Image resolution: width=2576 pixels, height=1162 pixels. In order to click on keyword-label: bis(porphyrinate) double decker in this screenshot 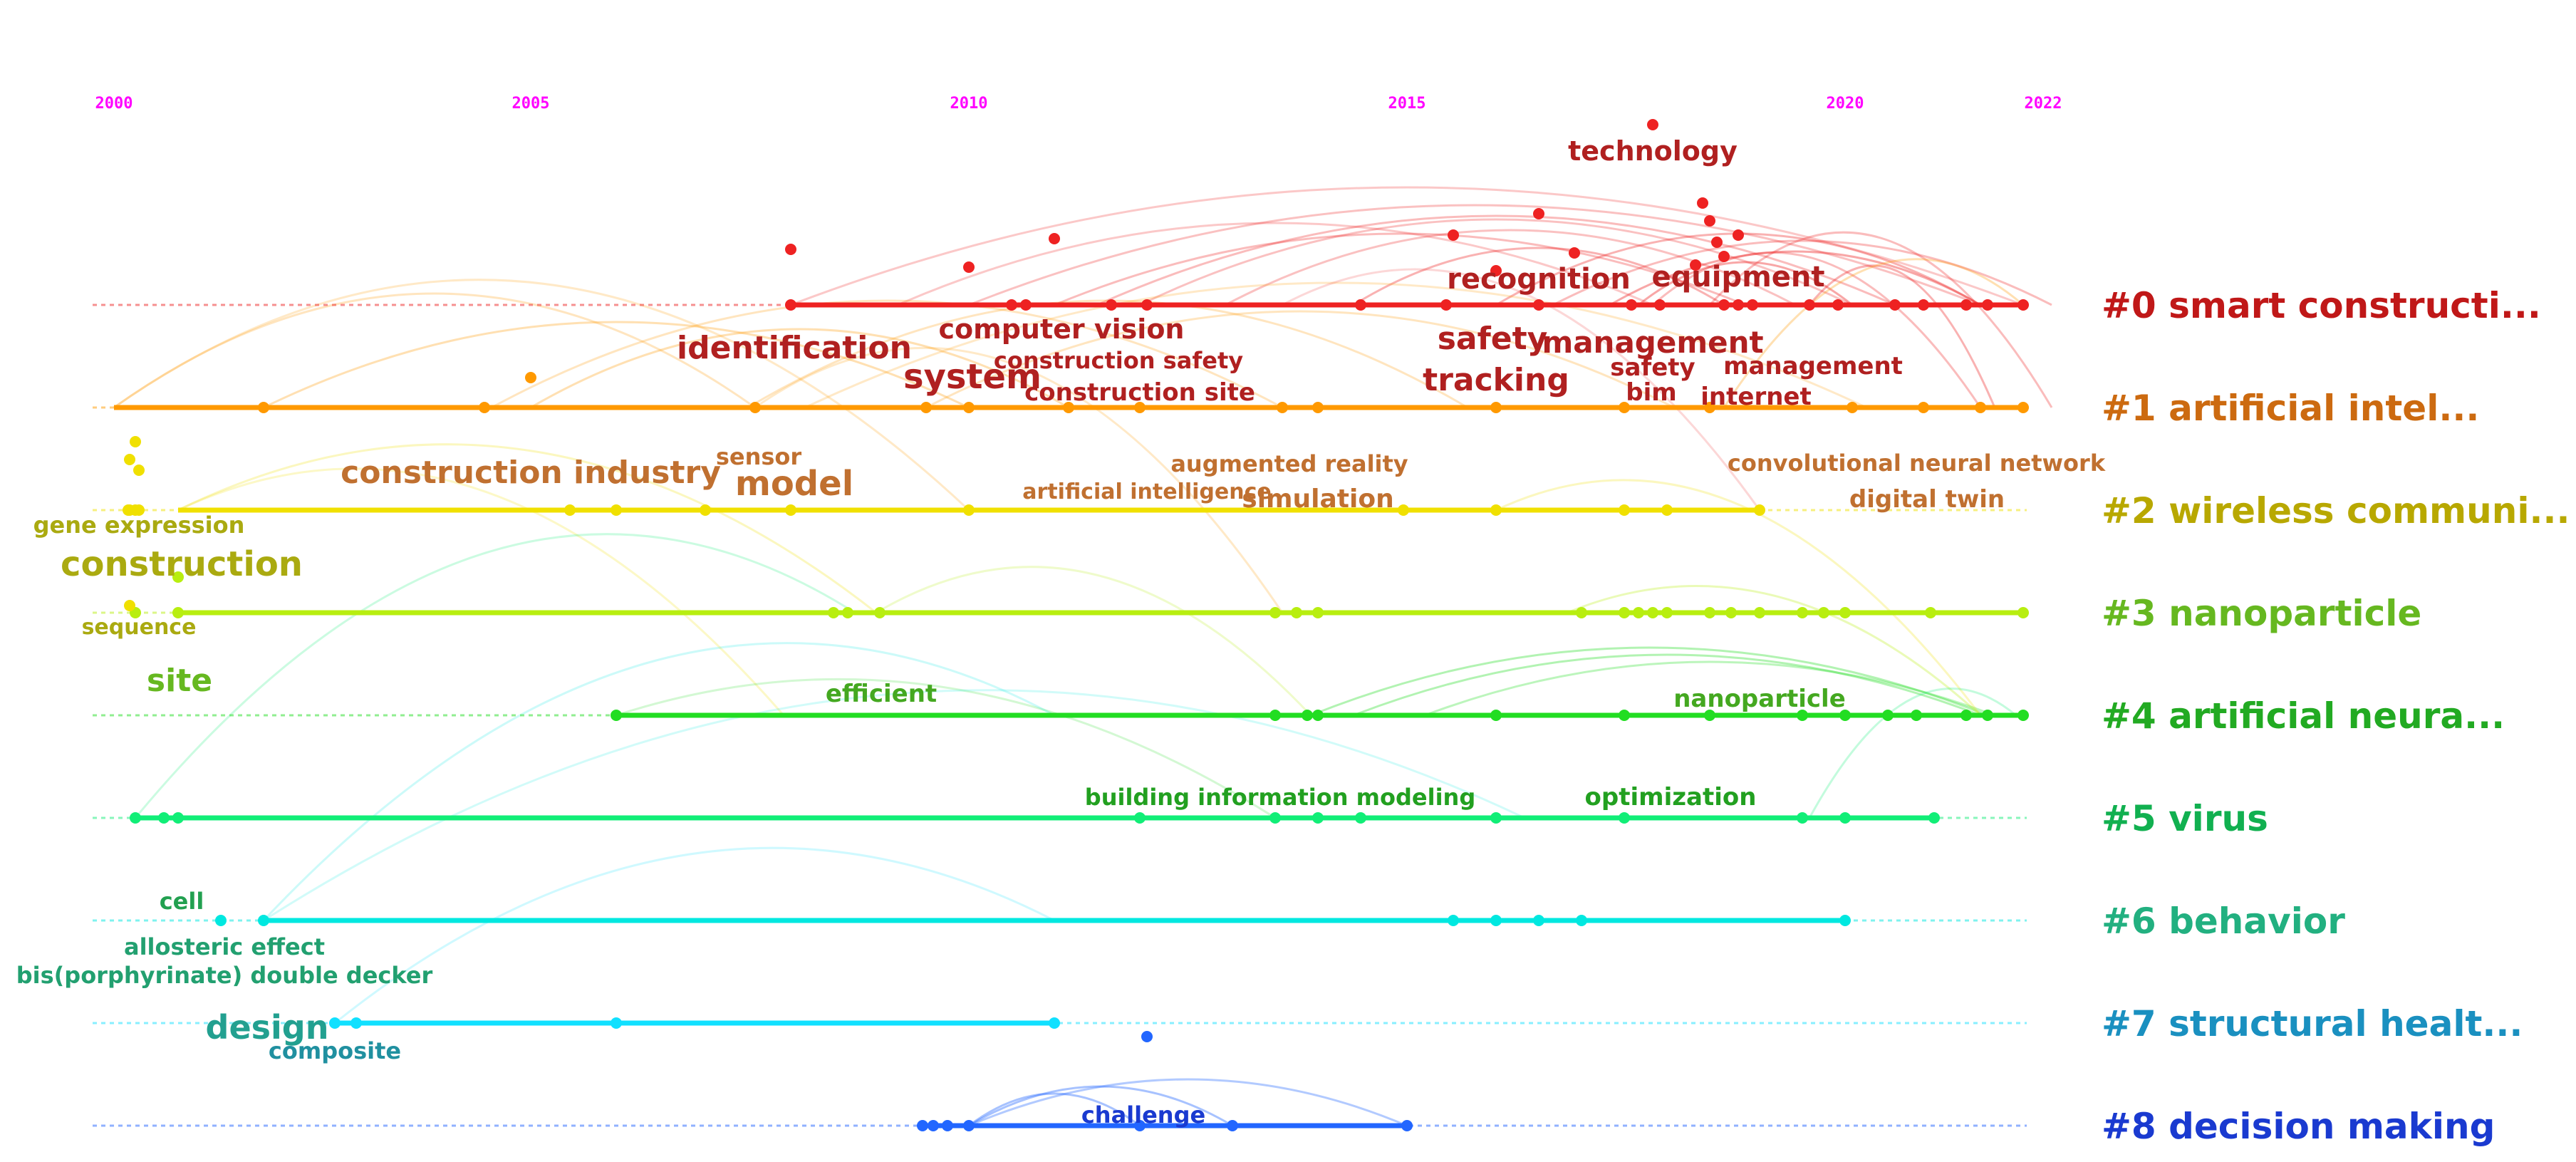, I will do `click(224, 975)`.